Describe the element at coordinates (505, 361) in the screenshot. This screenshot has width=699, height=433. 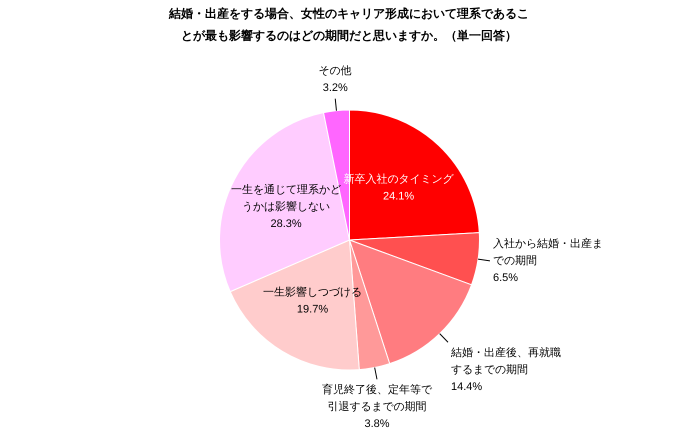
I see `slice-label: 結婚・出産後、再就職するまでの期間` at that location.